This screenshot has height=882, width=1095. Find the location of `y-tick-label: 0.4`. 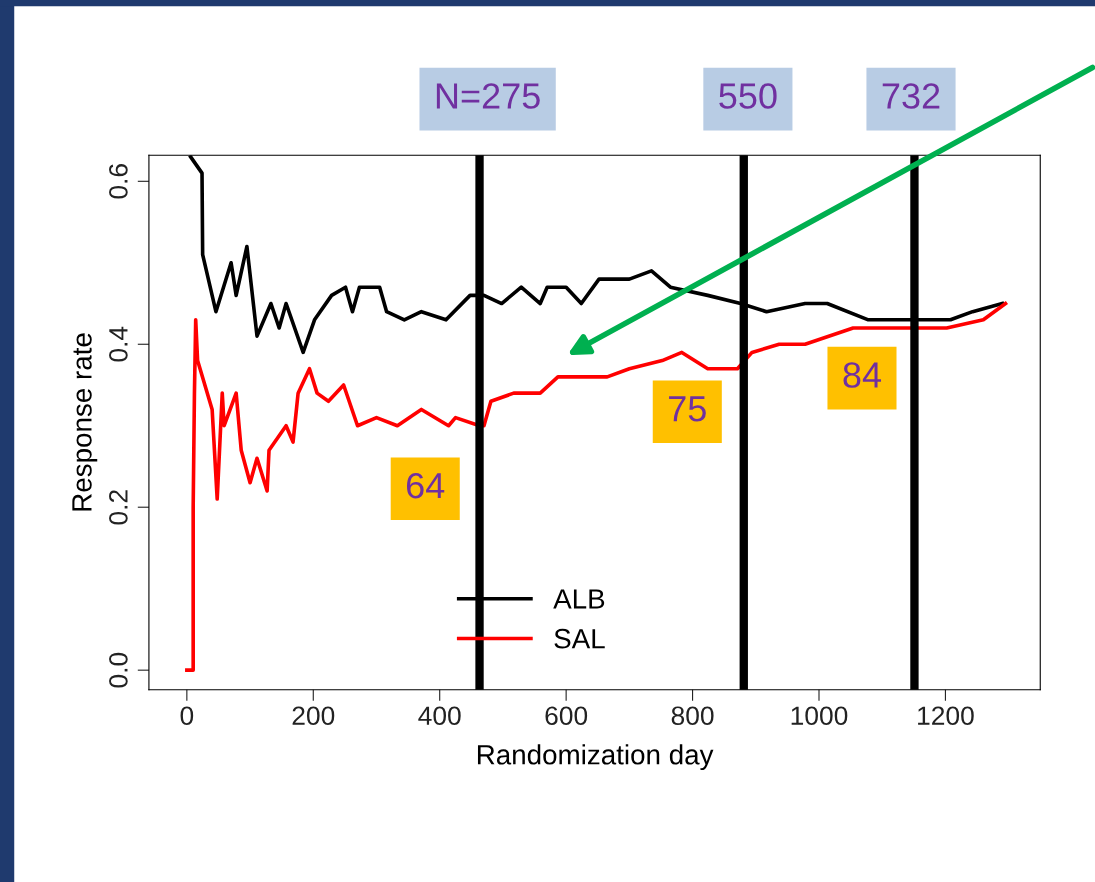

y-tick-label: 0.4 is located at coordinates (118, 344).